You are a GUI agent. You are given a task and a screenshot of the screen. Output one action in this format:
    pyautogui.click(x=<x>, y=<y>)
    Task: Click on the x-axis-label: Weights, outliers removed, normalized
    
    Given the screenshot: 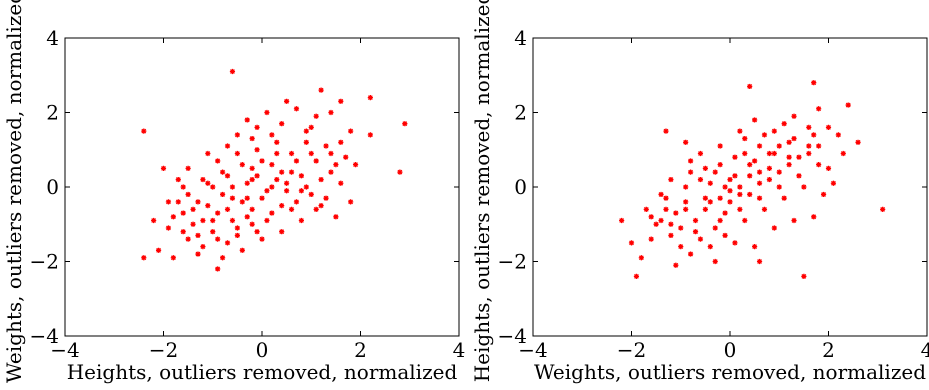 What is the action you would take?
    pyautogui.click(x=730, y=372)
    